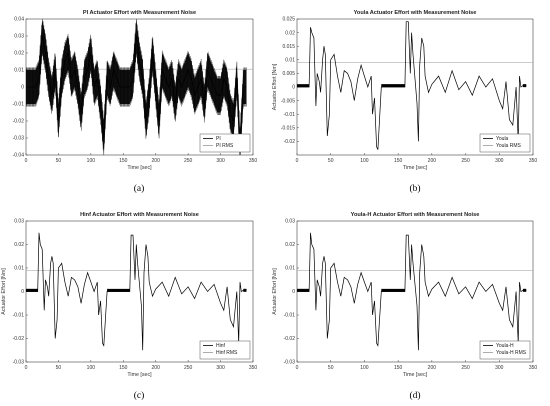  Describe the element at coordinates (414, 395) in the screenshot. I see `figure-caption: (d)` at that location.